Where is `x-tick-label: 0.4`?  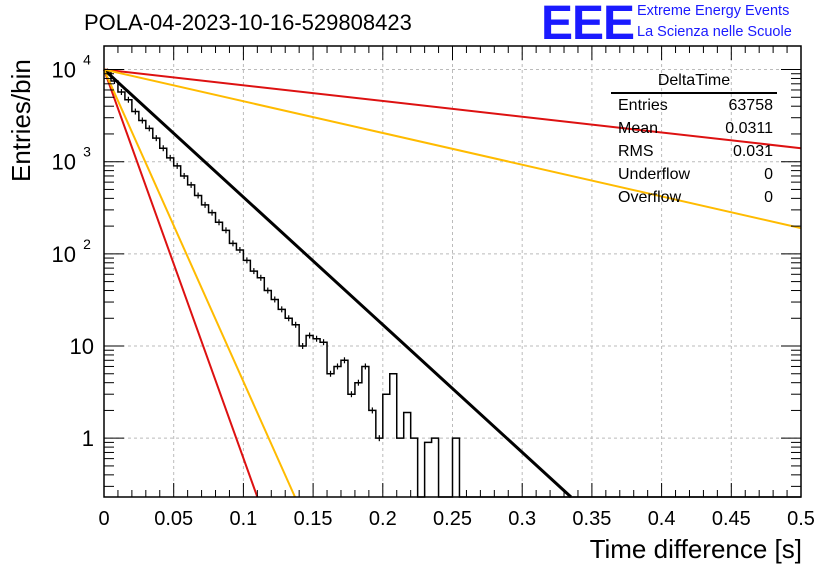
x-tick-label: 0.4 is located at coordinates (662, 519).